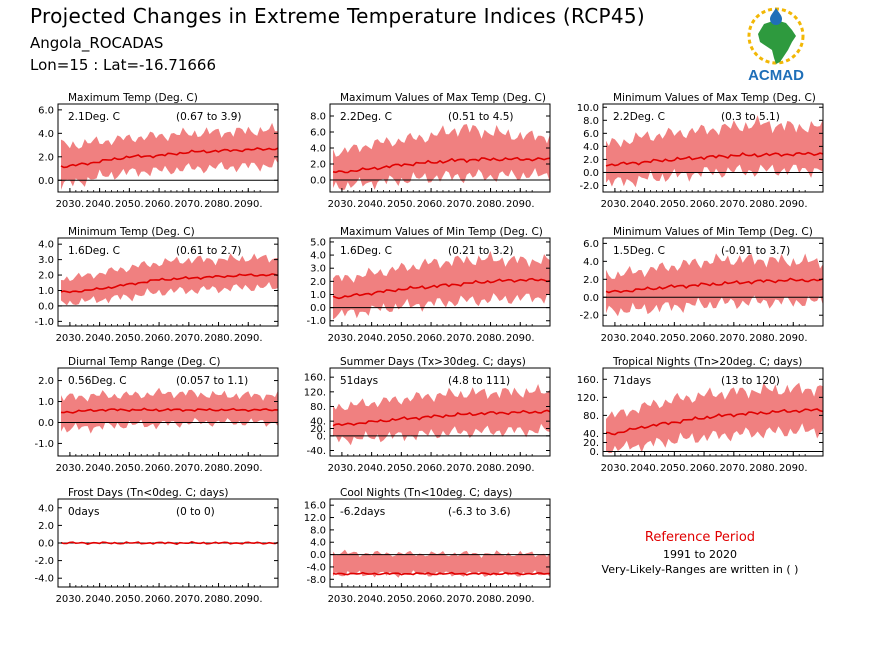  I want to click on africa-map-icon, so click(777, 42).